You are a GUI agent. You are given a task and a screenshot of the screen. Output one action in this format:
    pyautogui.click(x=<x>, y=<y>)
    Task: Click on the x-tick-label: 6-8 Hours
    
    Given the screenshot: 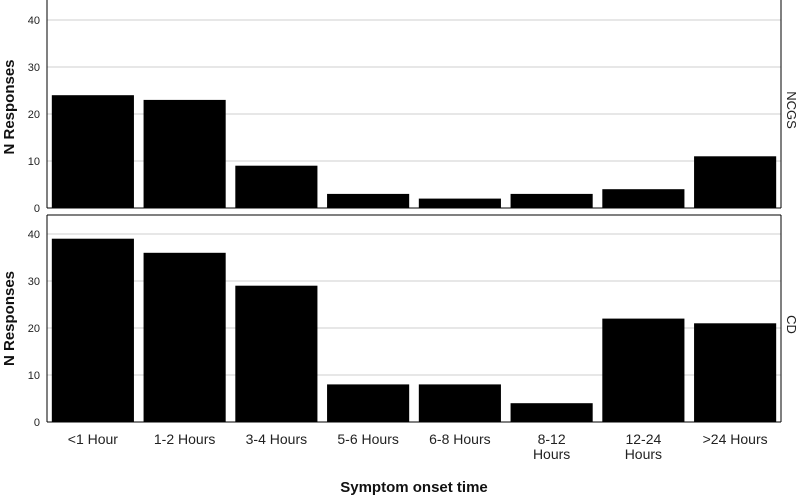 What is the action you would take?
    pyautogui.click(x=459, y=439)
    